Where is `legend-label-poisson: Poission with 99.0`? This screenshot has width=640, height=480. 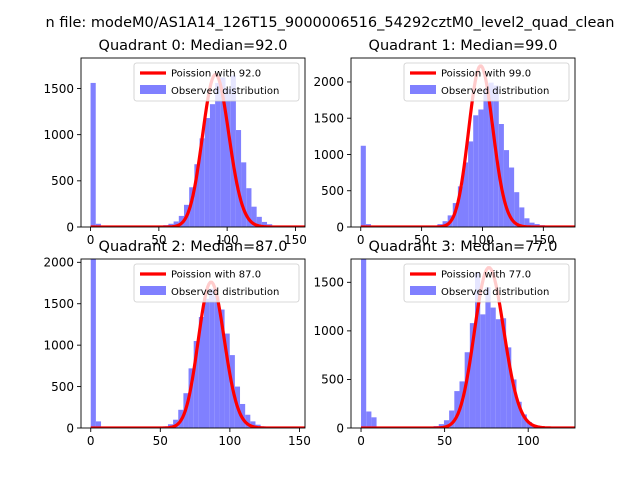 legend-label-poisson: Poission with 99.0 is located at coordinates (486, 74).